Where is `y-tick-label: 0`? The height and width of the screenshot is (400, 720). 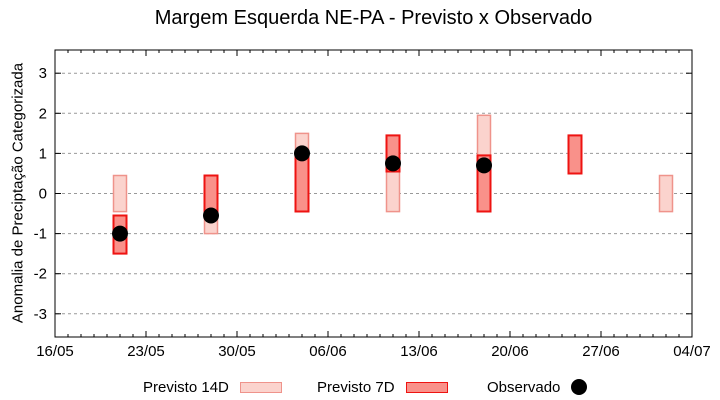
y-tick-label: 0 is located at coordinates (43, 194).